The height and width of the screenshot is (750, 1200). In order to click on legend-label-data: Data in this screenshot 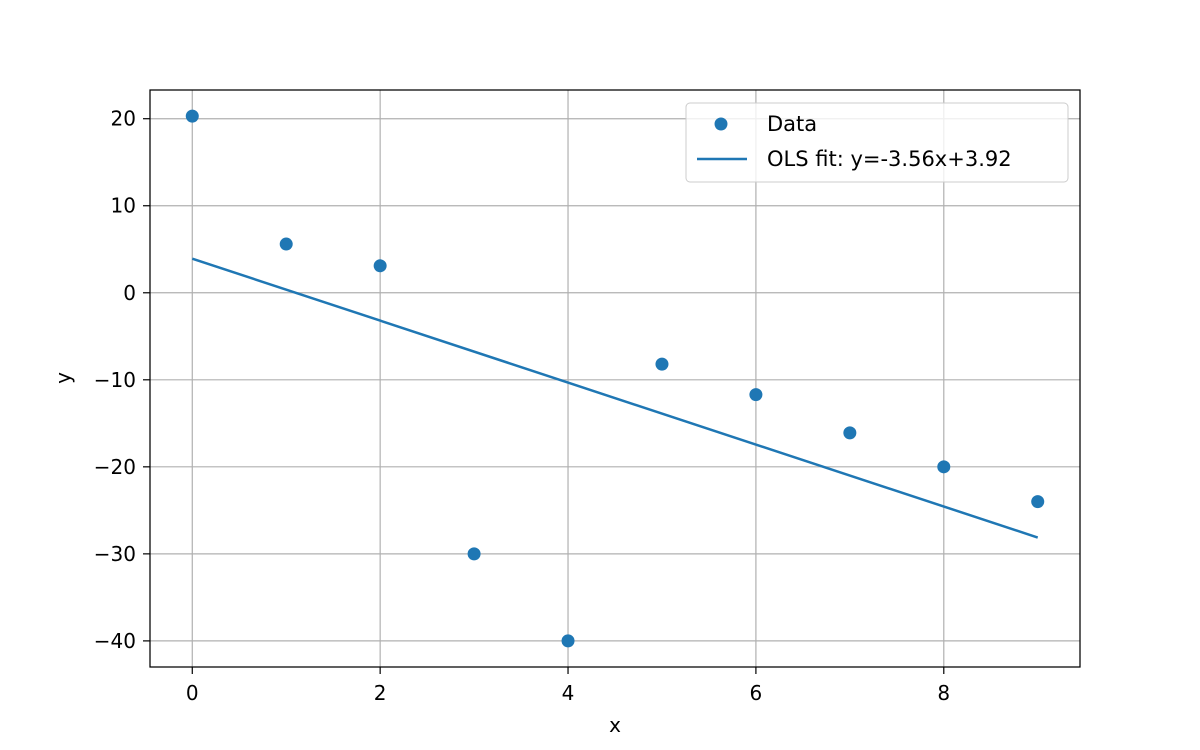, I will do `click(792, 124)`.